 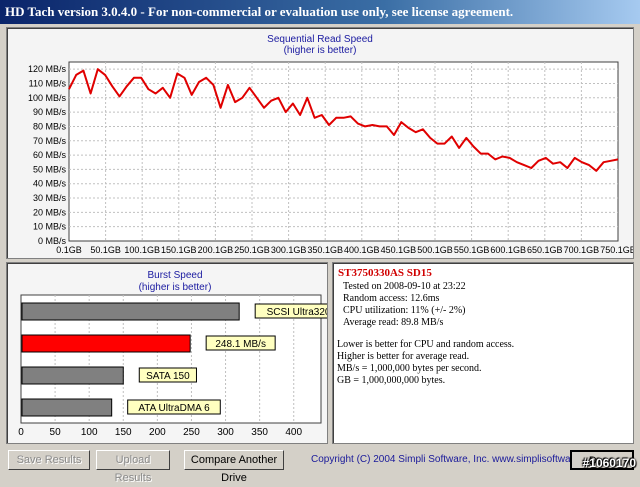 What do you see at coordinates (234, 467) in the screenshot?
I see `compare-drive-button: Compare Another Drive` at bounding box center [234, 467].